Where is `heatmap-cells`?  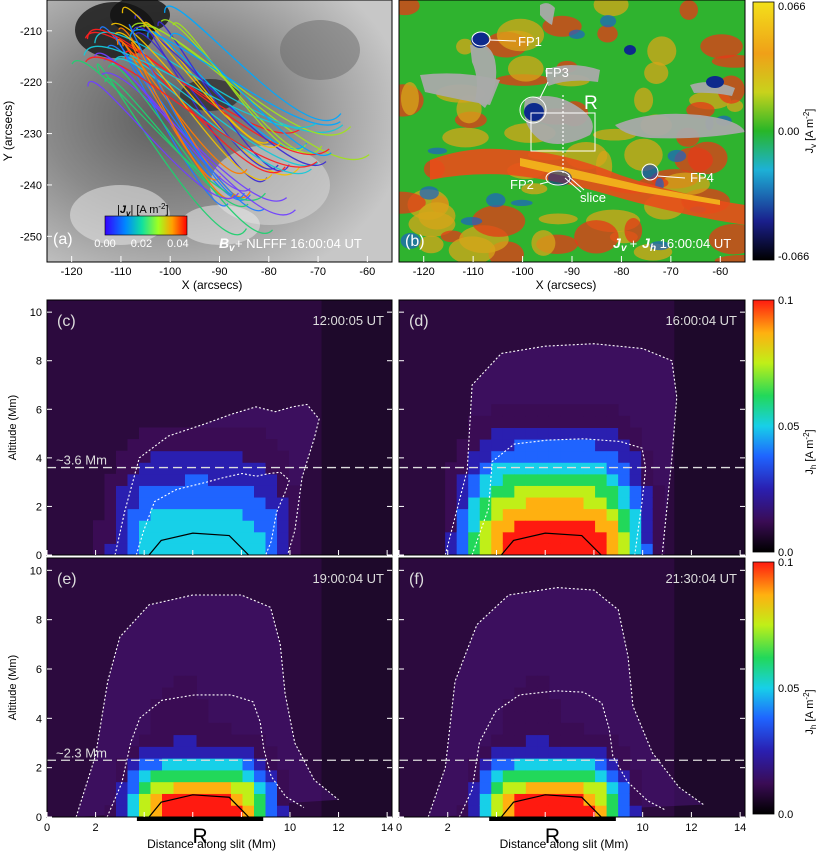
heatmap-cells is located at coordinates (233, 687).